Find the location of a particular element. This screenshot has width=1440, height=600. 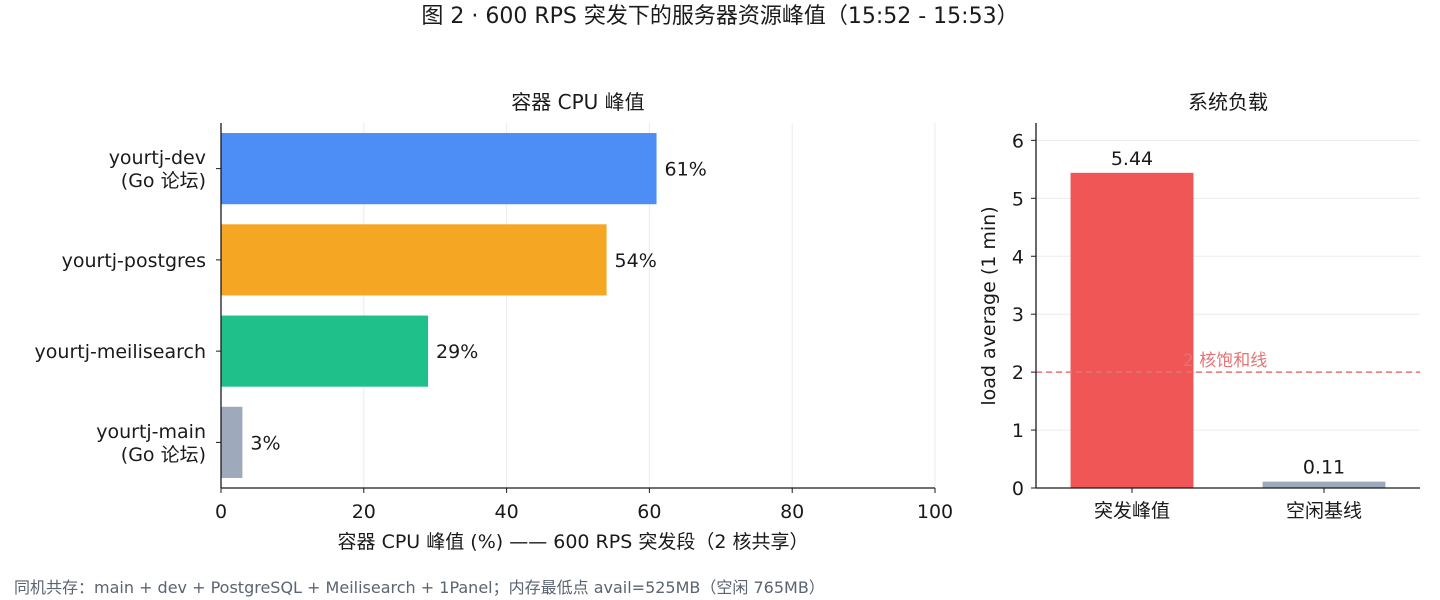

cpu-data-label: 29% is located at coordinates (457, 352).